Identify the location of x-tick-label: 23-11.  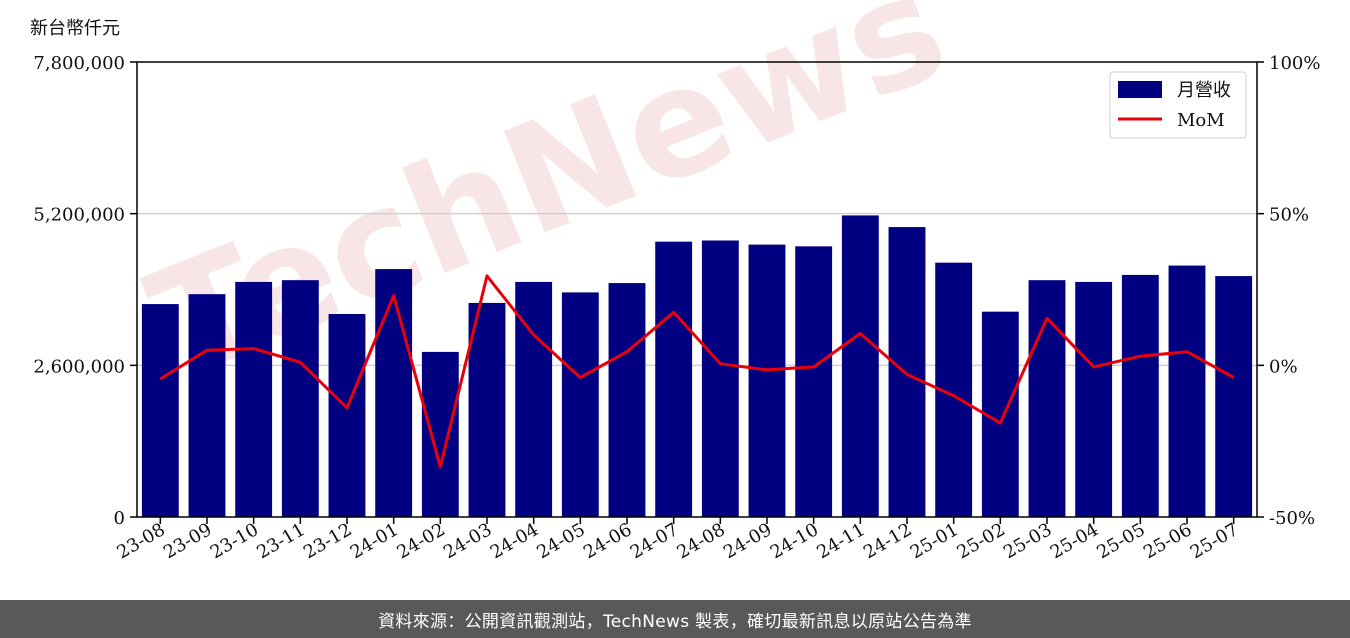
(280, 541).